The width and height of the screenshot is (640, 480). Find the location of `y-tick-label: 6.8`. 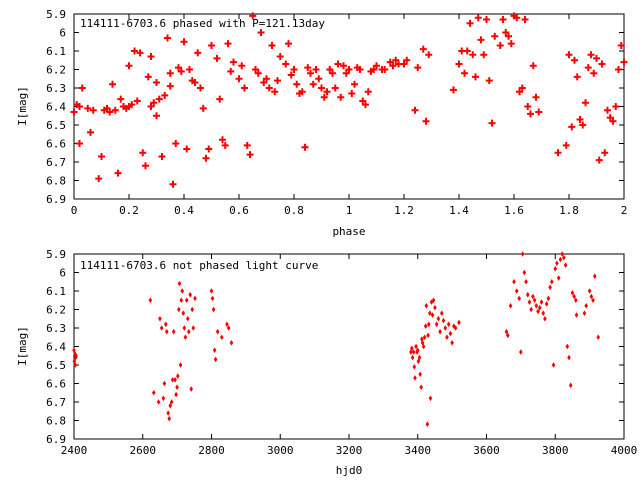

y-tick-label: 6.8 is located at coordinates (56, 421).